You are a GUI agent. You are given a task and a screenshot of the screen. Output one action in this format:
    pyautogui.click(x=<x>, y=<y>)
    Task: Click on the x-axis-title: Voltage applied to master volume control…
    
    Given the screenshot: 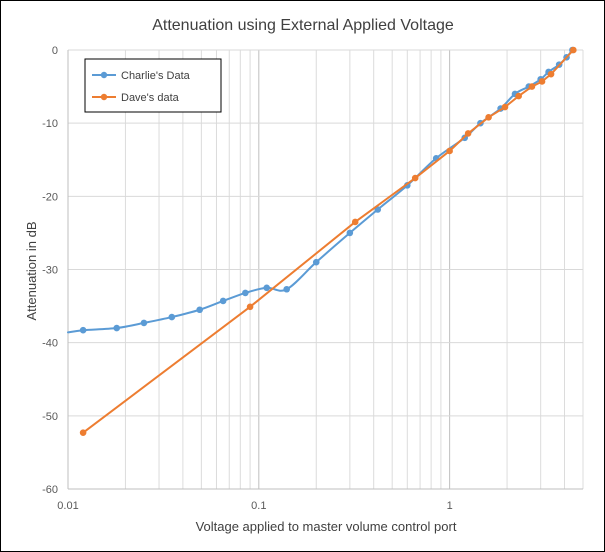 What is the action you would take?
    pyautogui.click(x=326, y=526)
    